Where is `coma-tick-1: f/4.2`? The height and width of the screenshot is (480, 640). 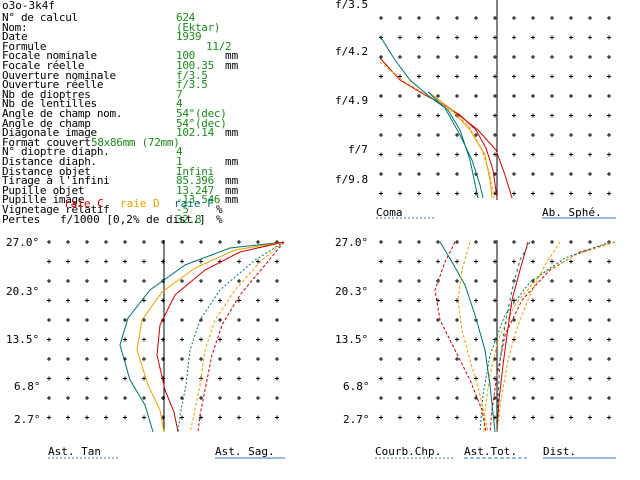 coma-tick-1: f/4.2 is located at coordinates (352, 51).